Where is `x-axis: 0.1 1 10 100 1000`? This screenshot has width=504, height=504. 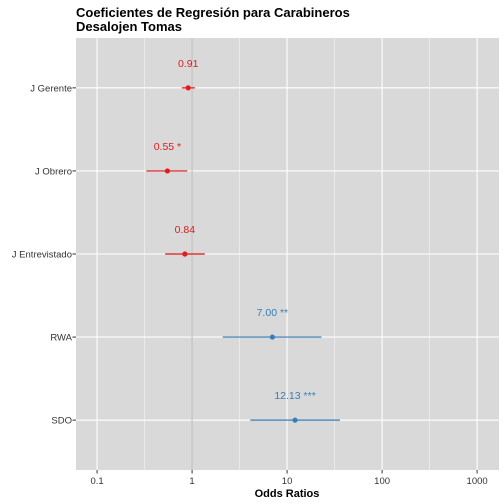 x-axis: 0.1 1 10 100 1000 is located at coordinates (289, 478).